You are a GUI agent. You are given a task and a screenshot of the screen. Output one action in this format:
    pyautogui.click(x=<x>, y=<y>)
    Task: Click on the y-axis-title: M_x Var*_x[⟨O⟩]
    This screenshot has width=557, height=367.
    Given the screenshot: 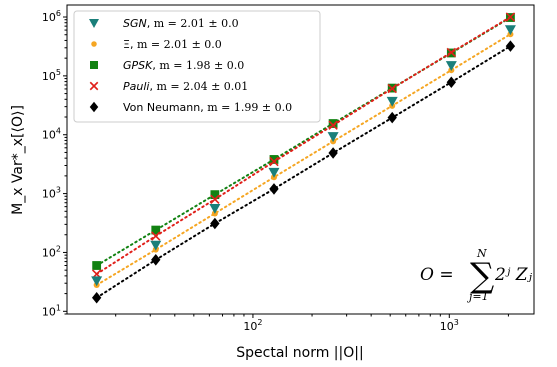 What is the action you would take?
    pyautogui.click(x=18, y=160)
    